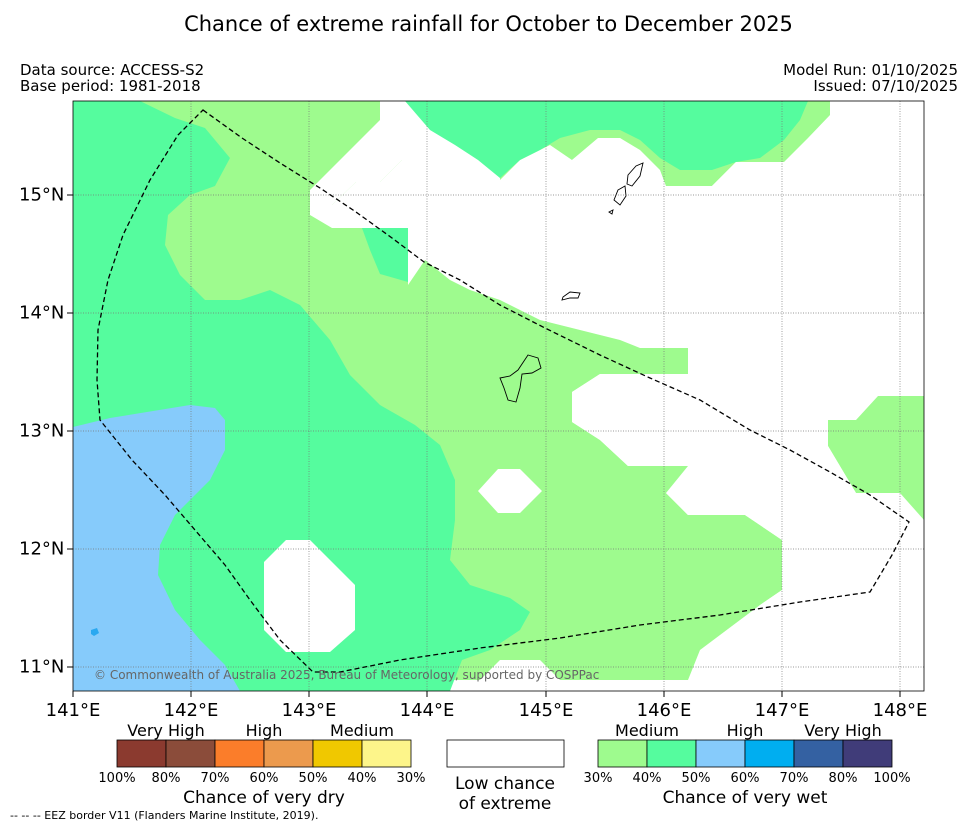 The height and width of the screenshot is (827, 977). I want to click on low-chance-small-patch, so click(510, 491).